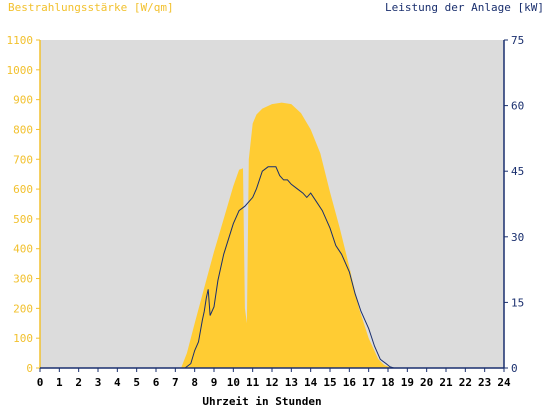  Describe the element at coordinates (23, 219) in the screenshot. I see `left-tick-label: 500` at that location.